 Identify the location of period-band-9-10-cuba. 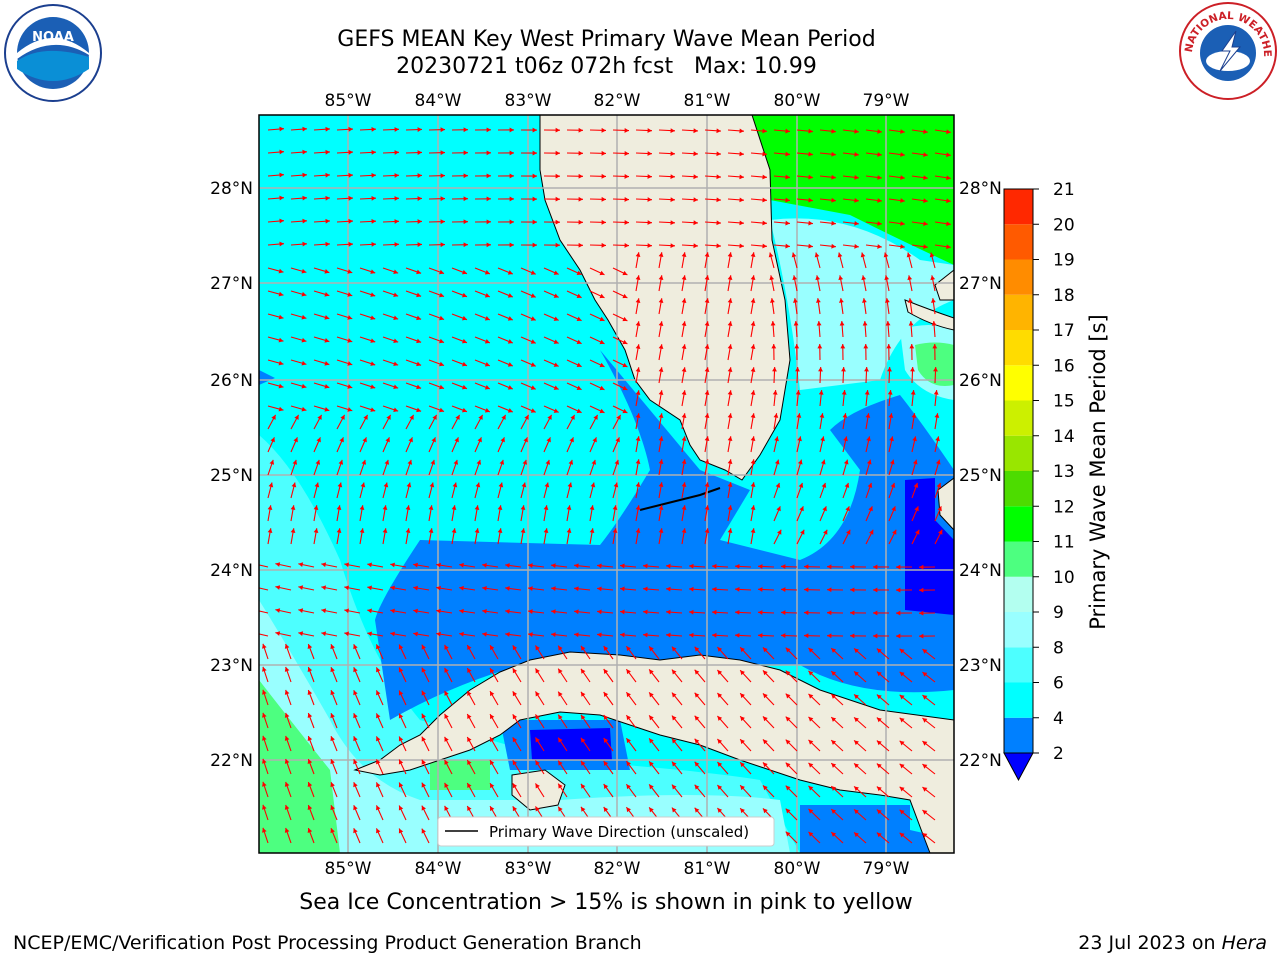
(460, 775).